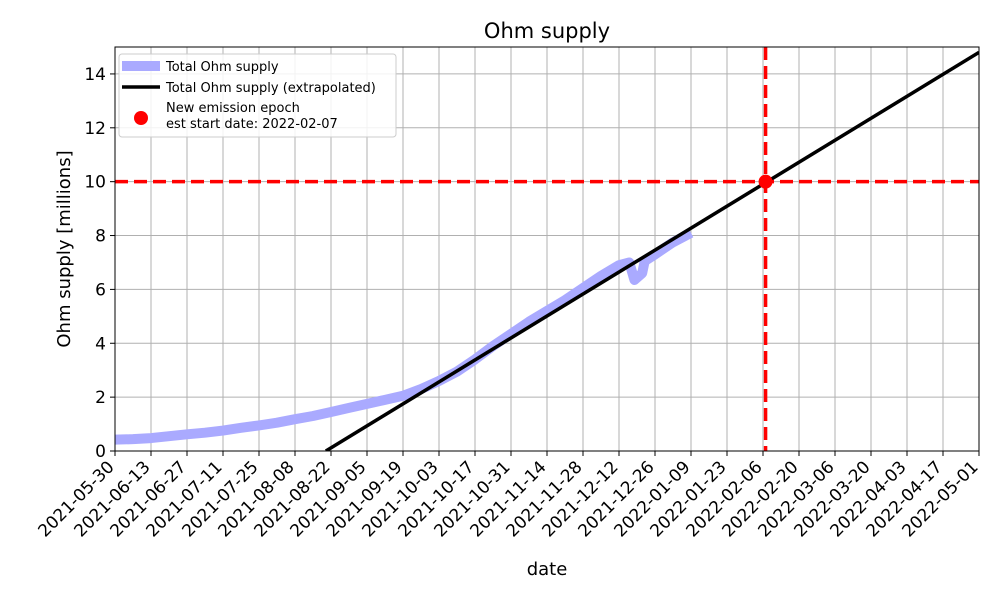  I want to click on y-axis: 0 2 4 6 8 10 12 14, so click(99, 263).